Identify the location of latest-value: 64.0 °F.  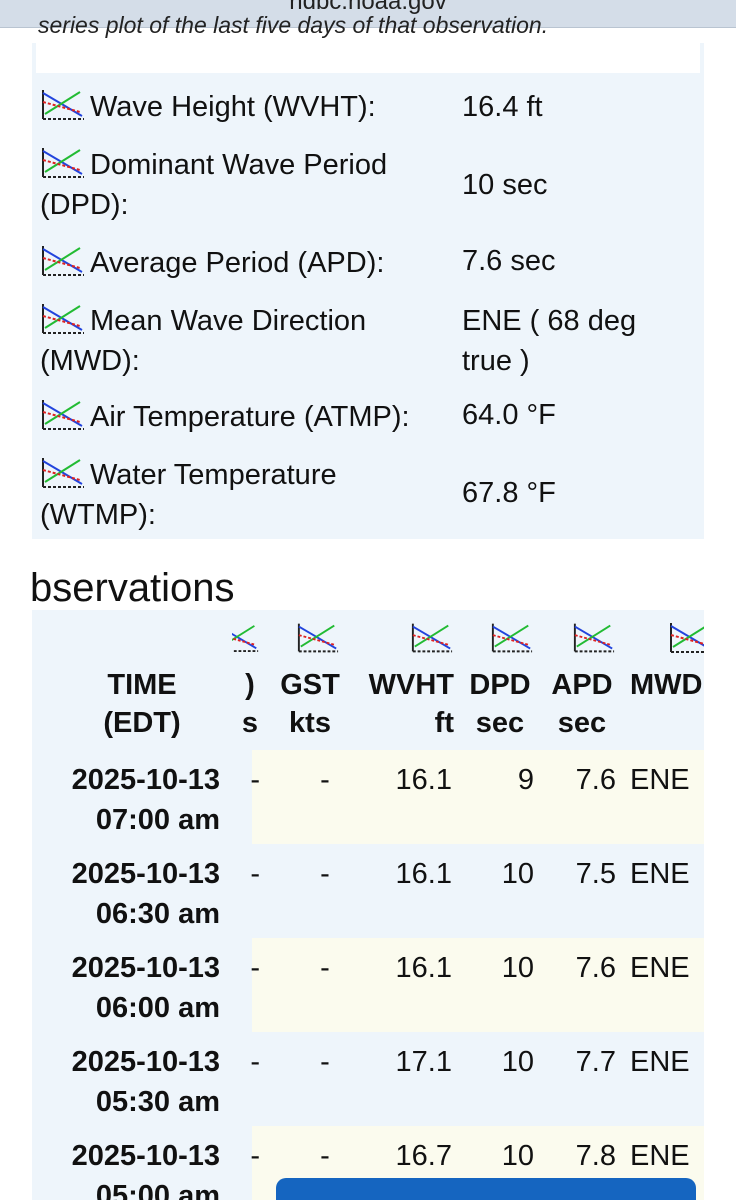
(509, 415).